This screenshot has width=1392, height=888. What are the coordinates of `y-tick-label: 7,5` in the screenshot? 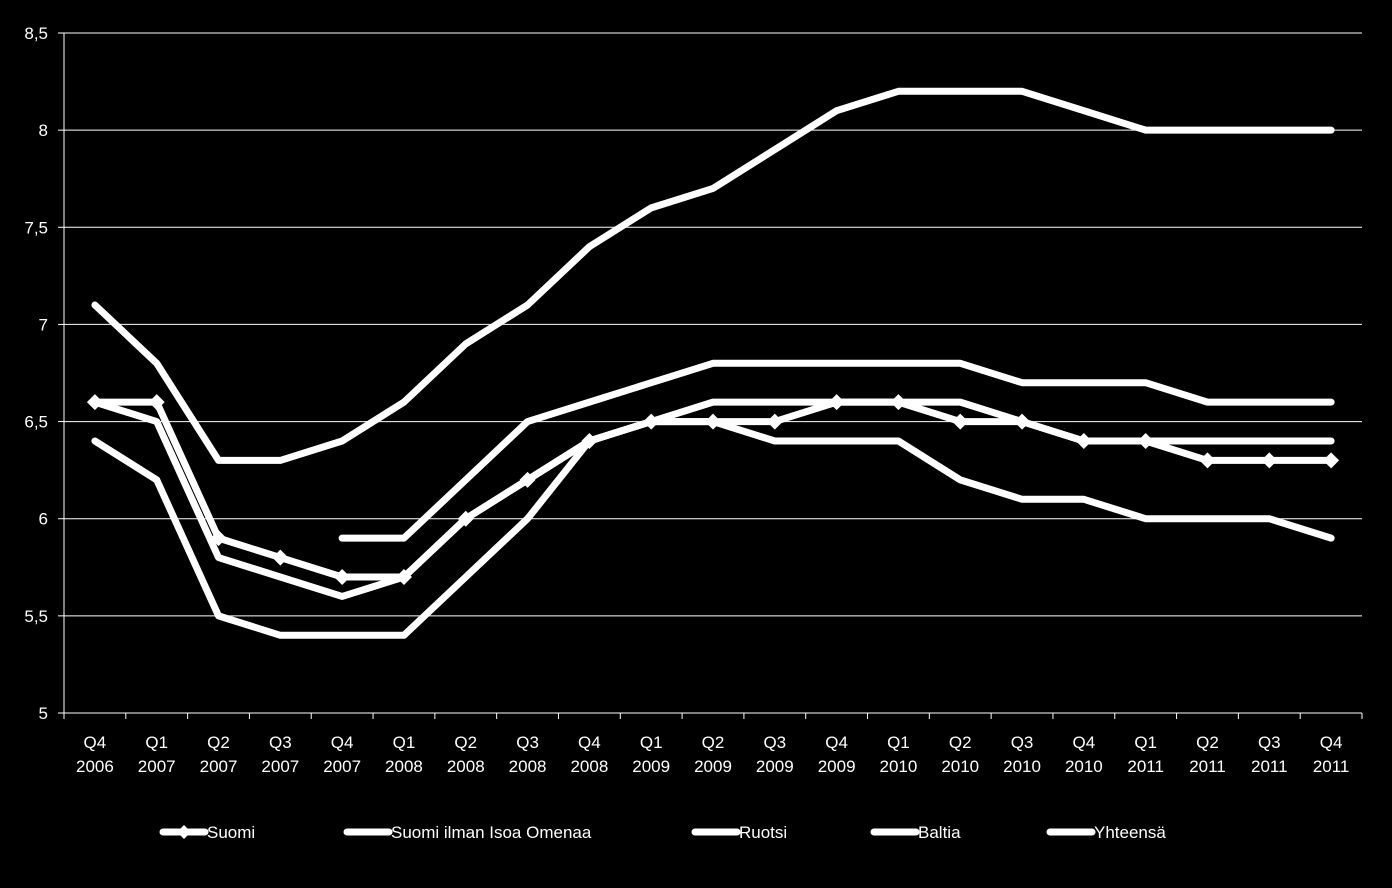 It's located at (36, 227).